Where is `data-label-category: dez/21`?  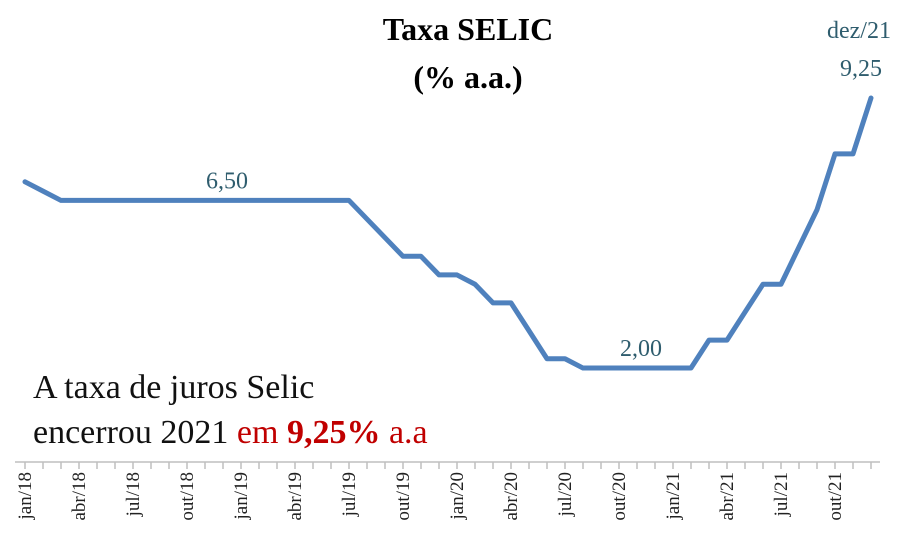
data-label-category: dez/21 is located at coordinates (859, 31).